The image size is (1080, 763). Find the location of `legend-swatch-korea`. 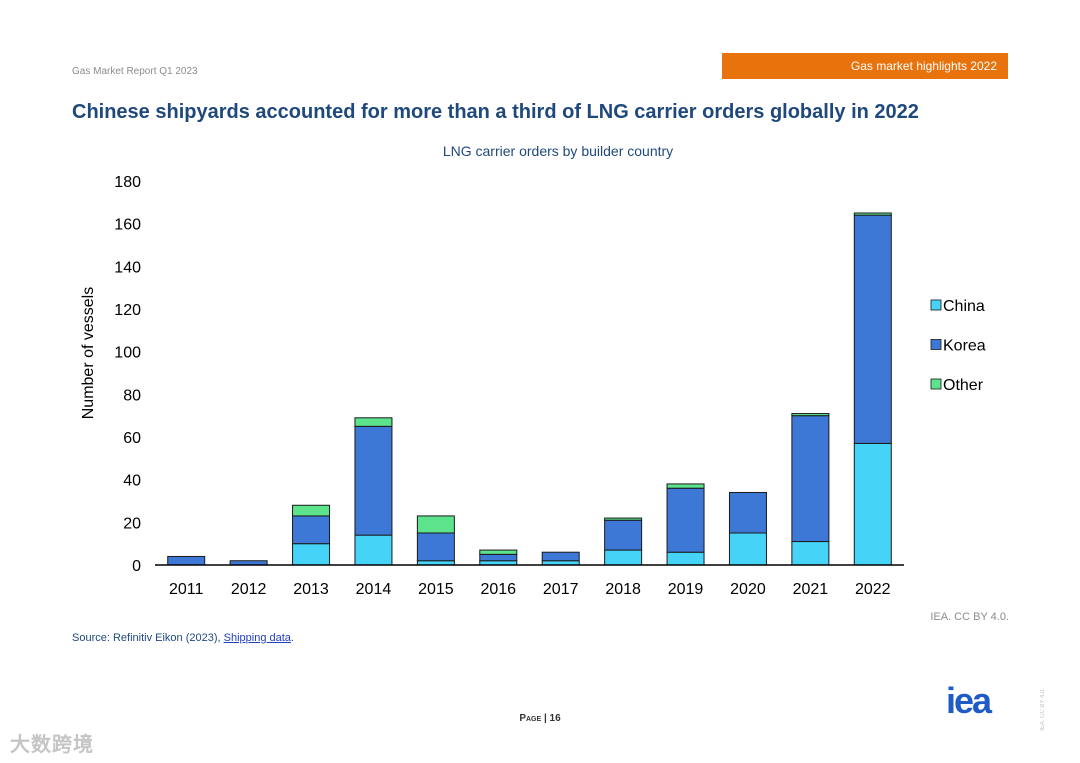

legend-swatch-korea is located at coordinates (936, 344).